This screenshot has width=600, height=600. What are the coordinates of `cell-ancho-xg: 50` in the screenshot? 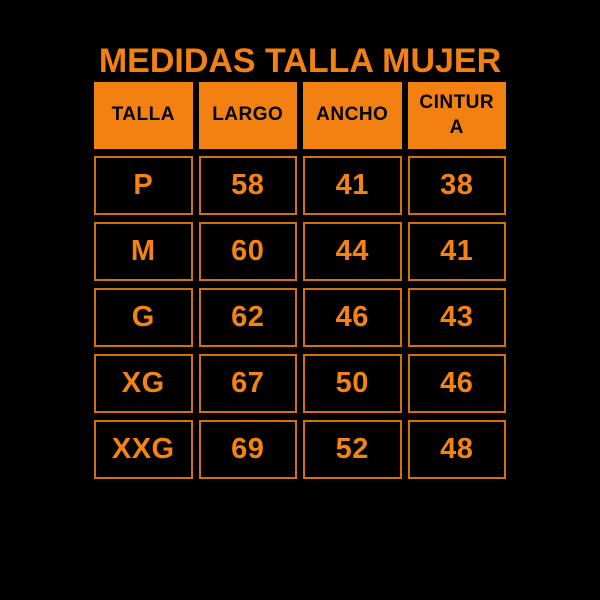 It's located at (352, 383).